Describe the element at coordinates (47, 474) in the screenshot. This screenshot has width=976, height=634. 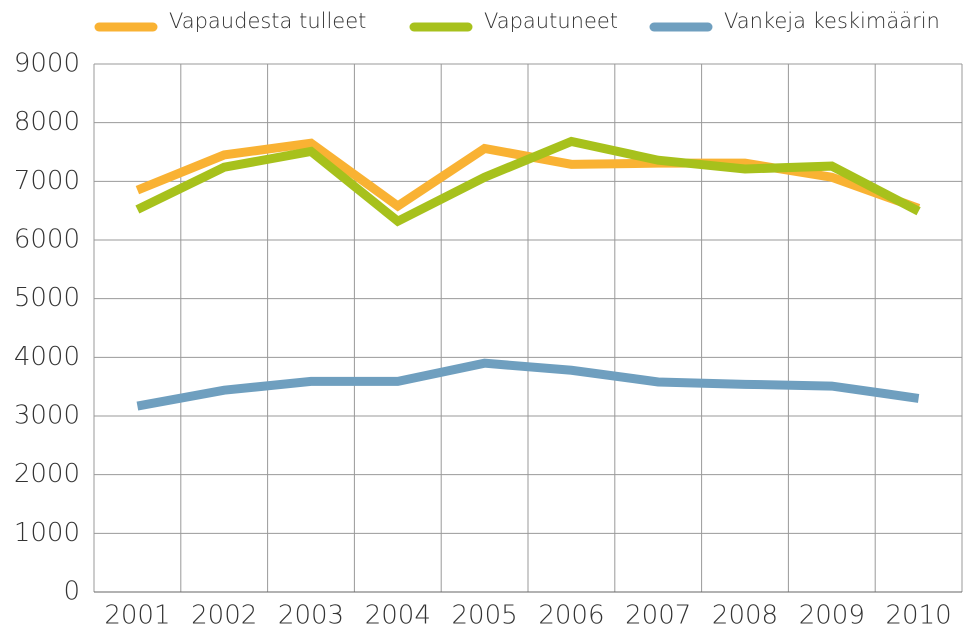
I see `y-tick-label: 2000` at that location.